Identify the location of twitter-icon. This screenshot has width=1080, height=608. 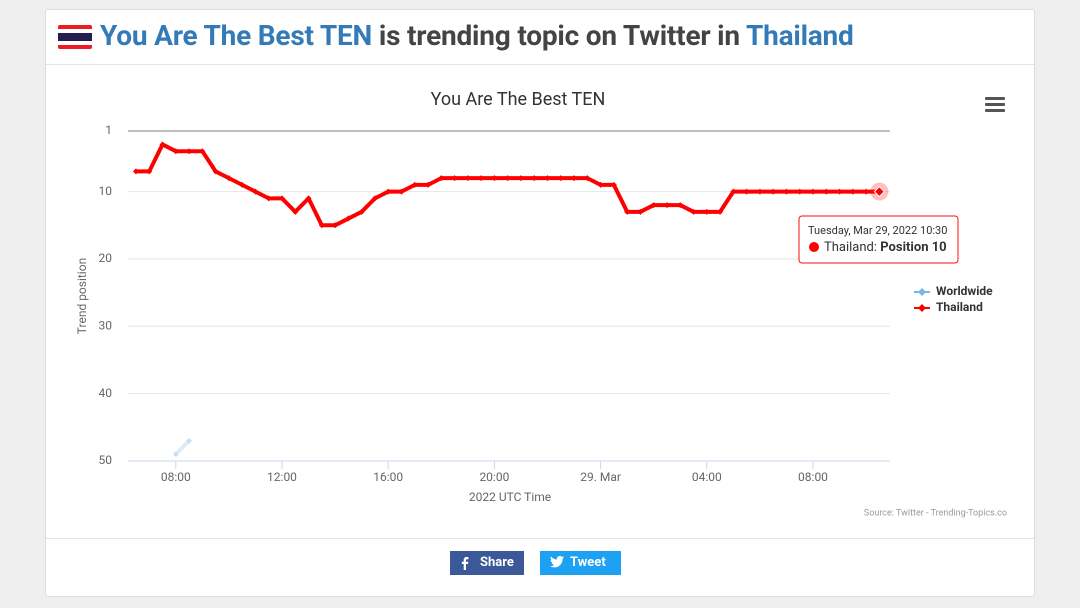
(557, 562).